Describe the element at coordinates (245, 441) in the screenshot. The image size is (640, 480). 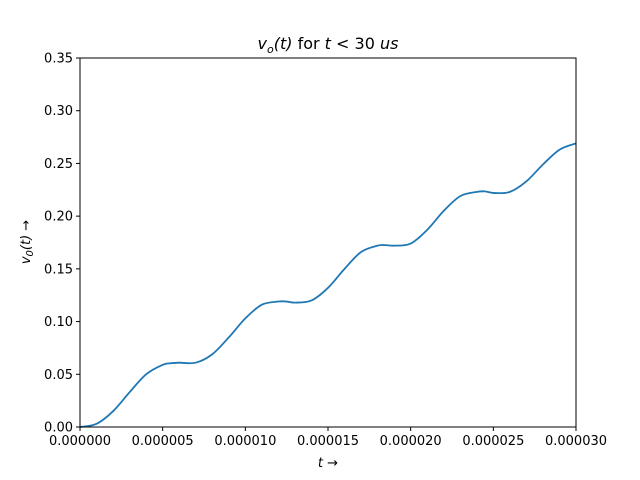
I see `x-tick-label: 0.000010` at that location.